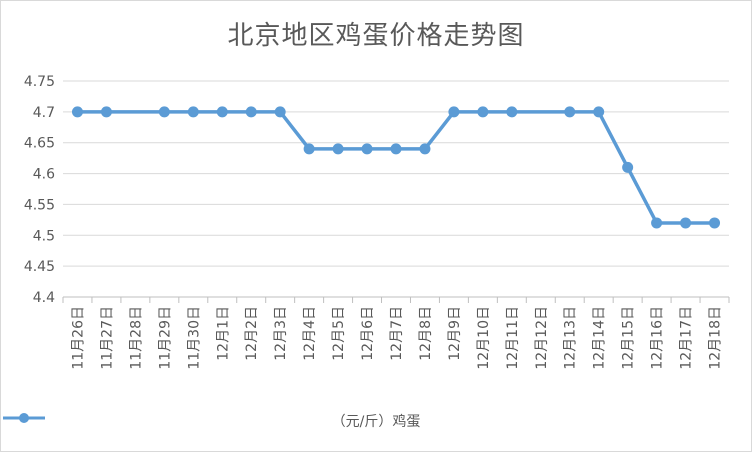 The height and width of the screenshot is (452, 752). Describe the element at coordinates (629, 338) in the screenshot. I see `x-tick-label: 12月15日` at that location.